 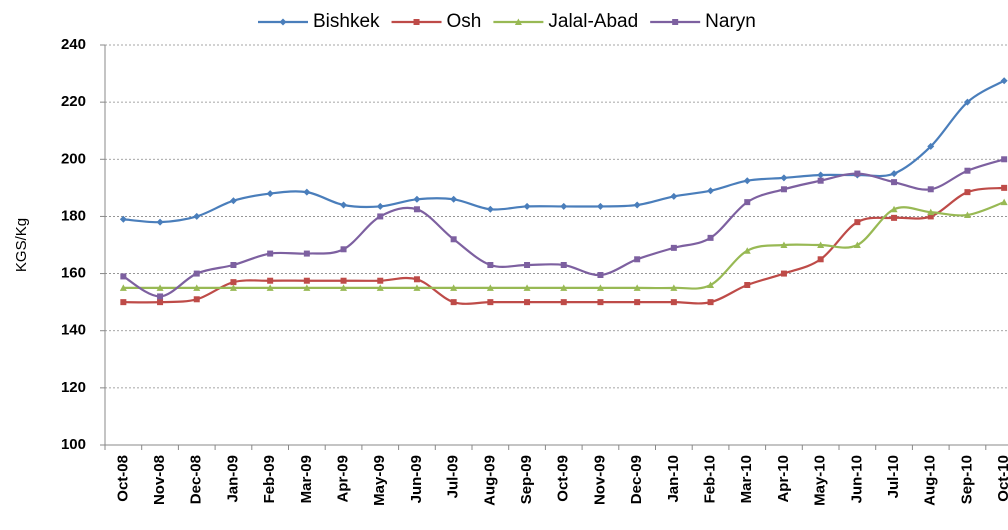 What do you see at coordinates (73, 330) in the screenshot?
I see `y-tick-label: 140` at bounding box center [73, 330].